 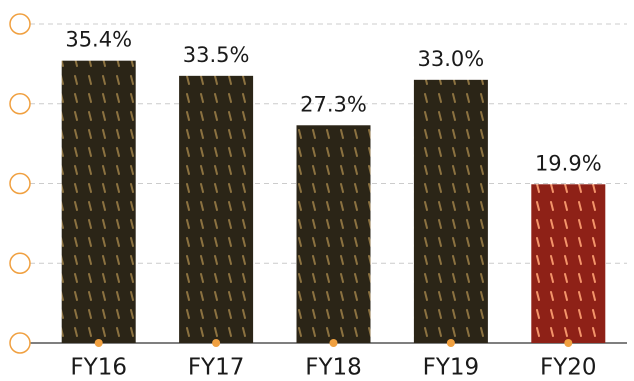 What do you see at coordinates (333, 368) in the screenshot?
I see `x-tick-label: FY18` at bounding box center [333, 368].